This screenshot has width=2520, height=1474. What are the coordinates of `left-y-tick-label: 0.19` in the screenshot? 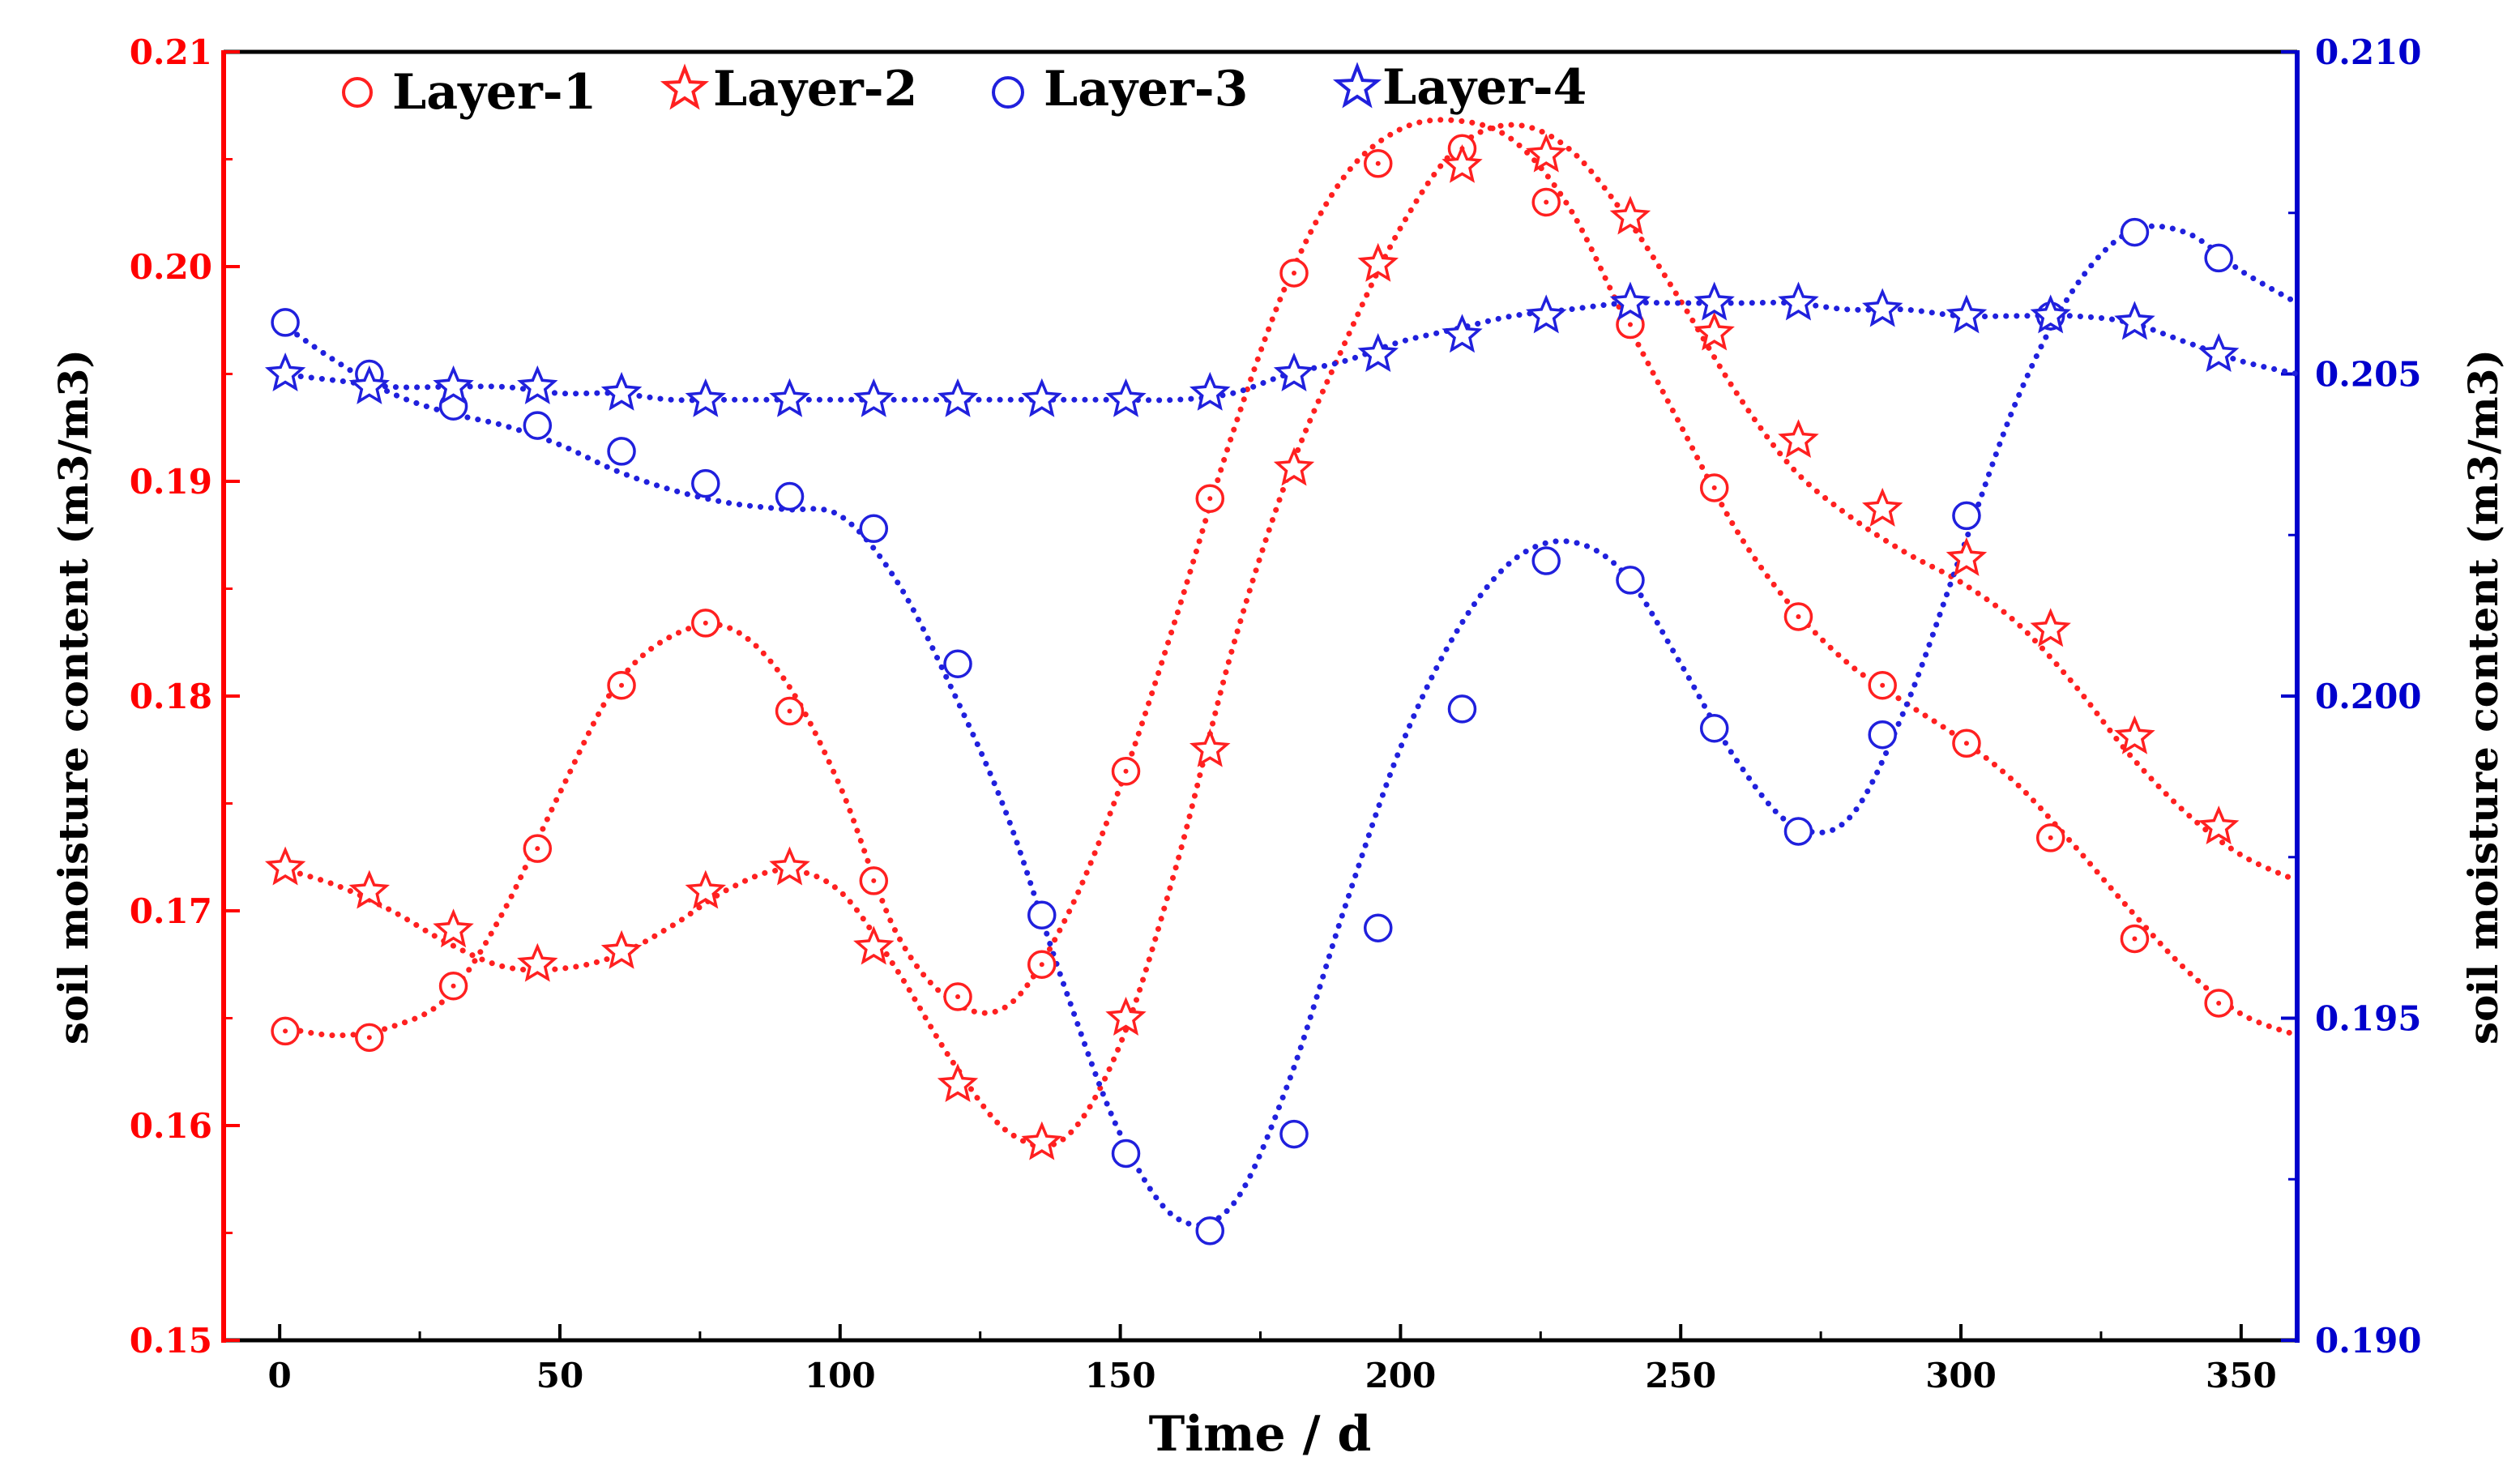 It's located at (171, 482).